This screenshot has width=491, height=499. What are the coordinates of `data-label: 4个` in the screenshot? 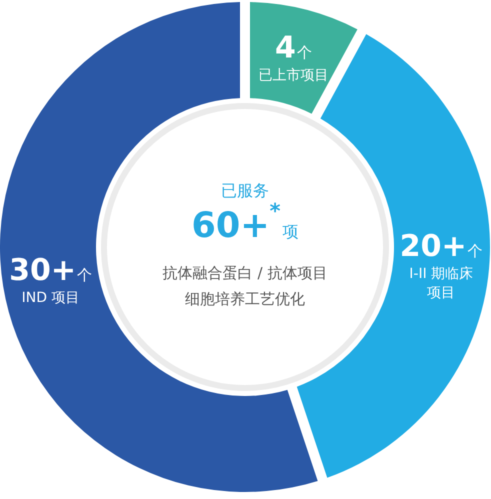 It's located at (293, 48).